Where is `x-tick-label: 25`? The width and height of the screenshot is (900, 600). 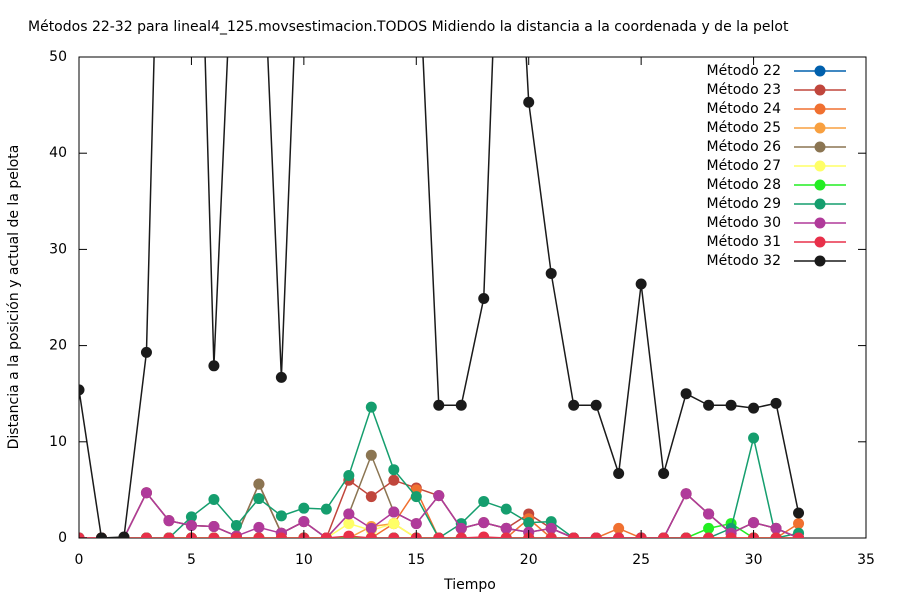 x-tick-label: 25 is located at coordinates (641, 560).